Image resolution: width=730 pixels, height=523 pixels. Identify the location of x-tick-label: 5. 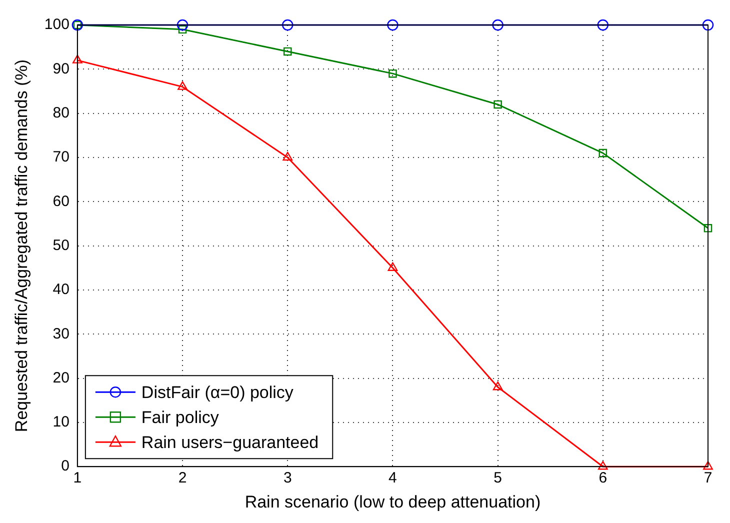
(498, 478).